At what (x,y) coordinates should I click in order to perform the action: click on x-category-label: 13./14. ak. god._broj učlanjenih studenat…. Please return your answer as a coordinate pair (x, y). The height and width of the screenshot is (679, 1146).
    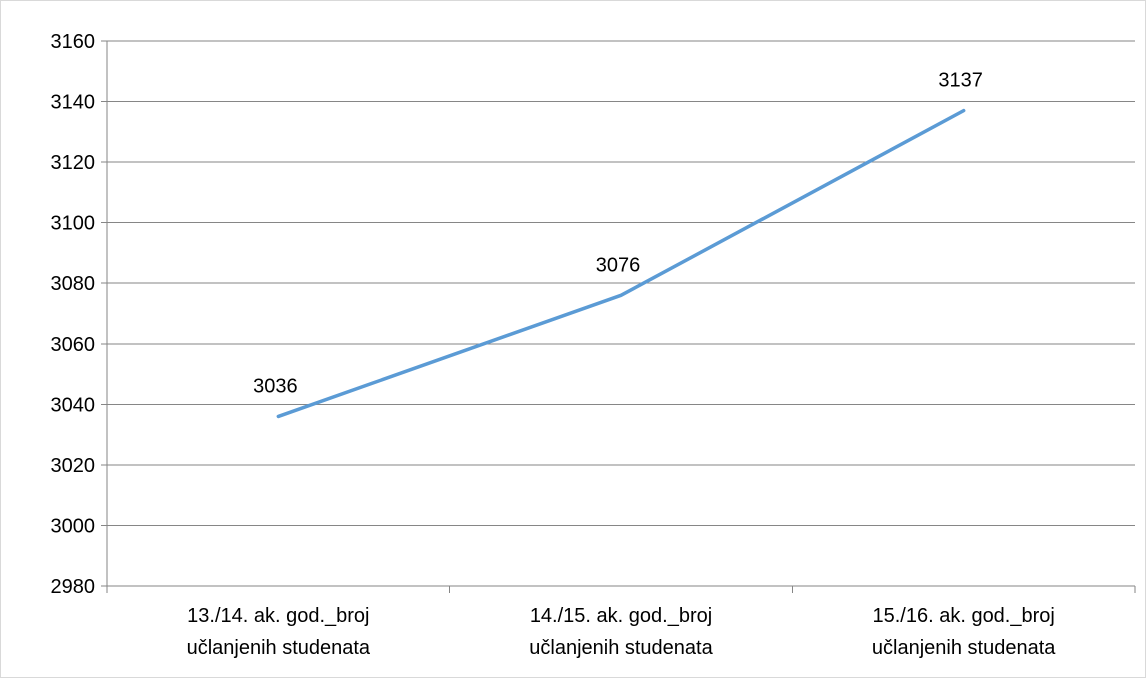
    Looking at the image, I should click on (279, 632).